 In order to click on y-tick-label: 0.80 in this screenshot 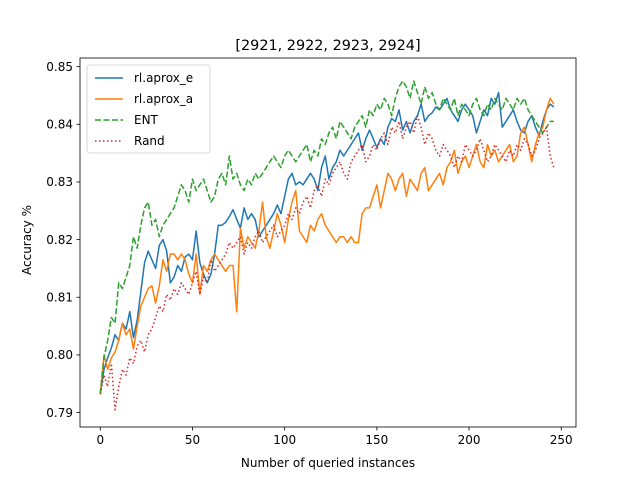, I will do `click(59, 355)`.